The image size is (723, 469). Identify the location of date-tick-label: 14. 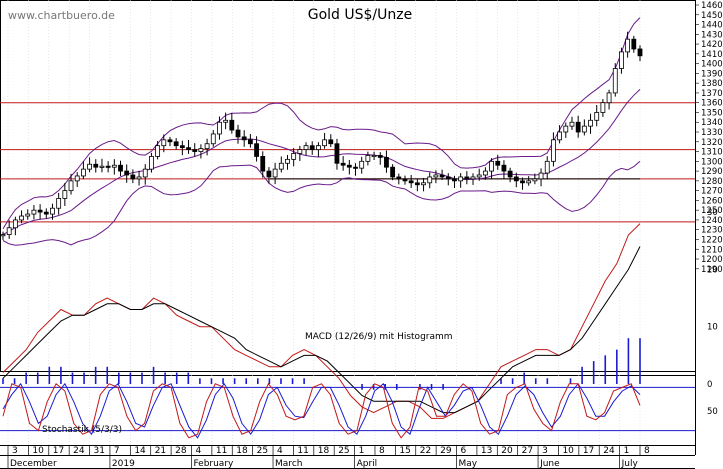
(140, 451).